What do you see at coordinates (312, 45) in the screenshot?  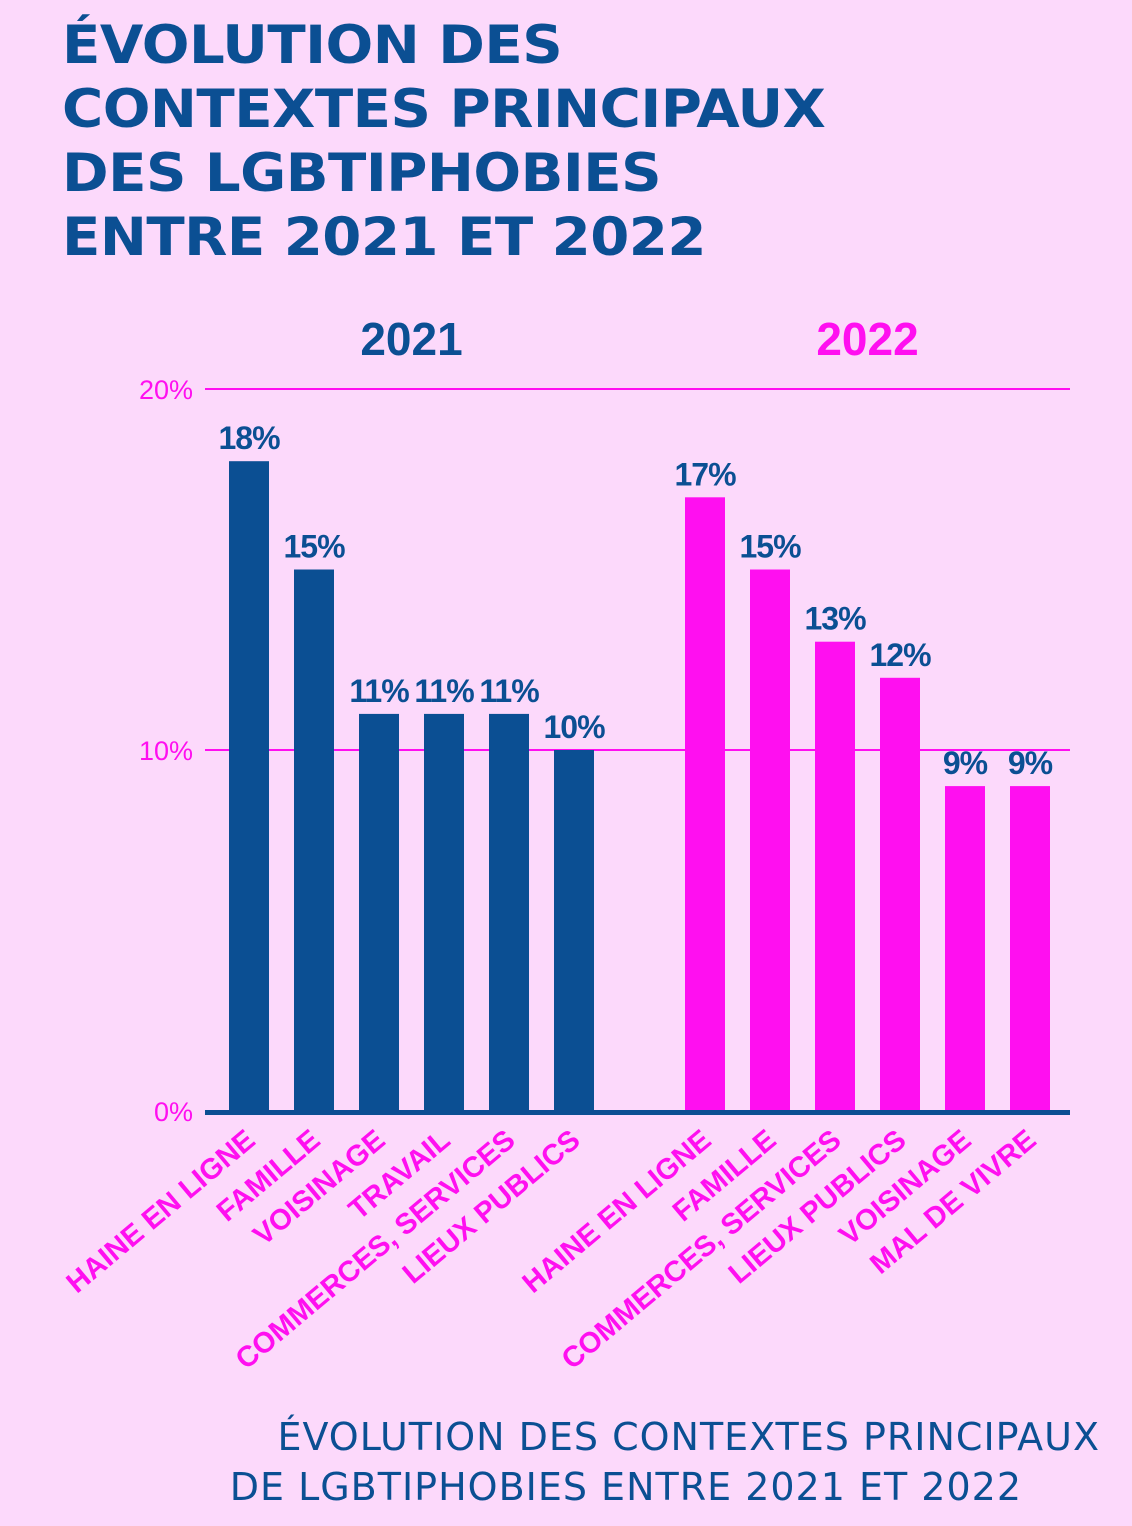 I see `main-title-line: ÉVOLUTION DES` at bounding box center [312, 45].